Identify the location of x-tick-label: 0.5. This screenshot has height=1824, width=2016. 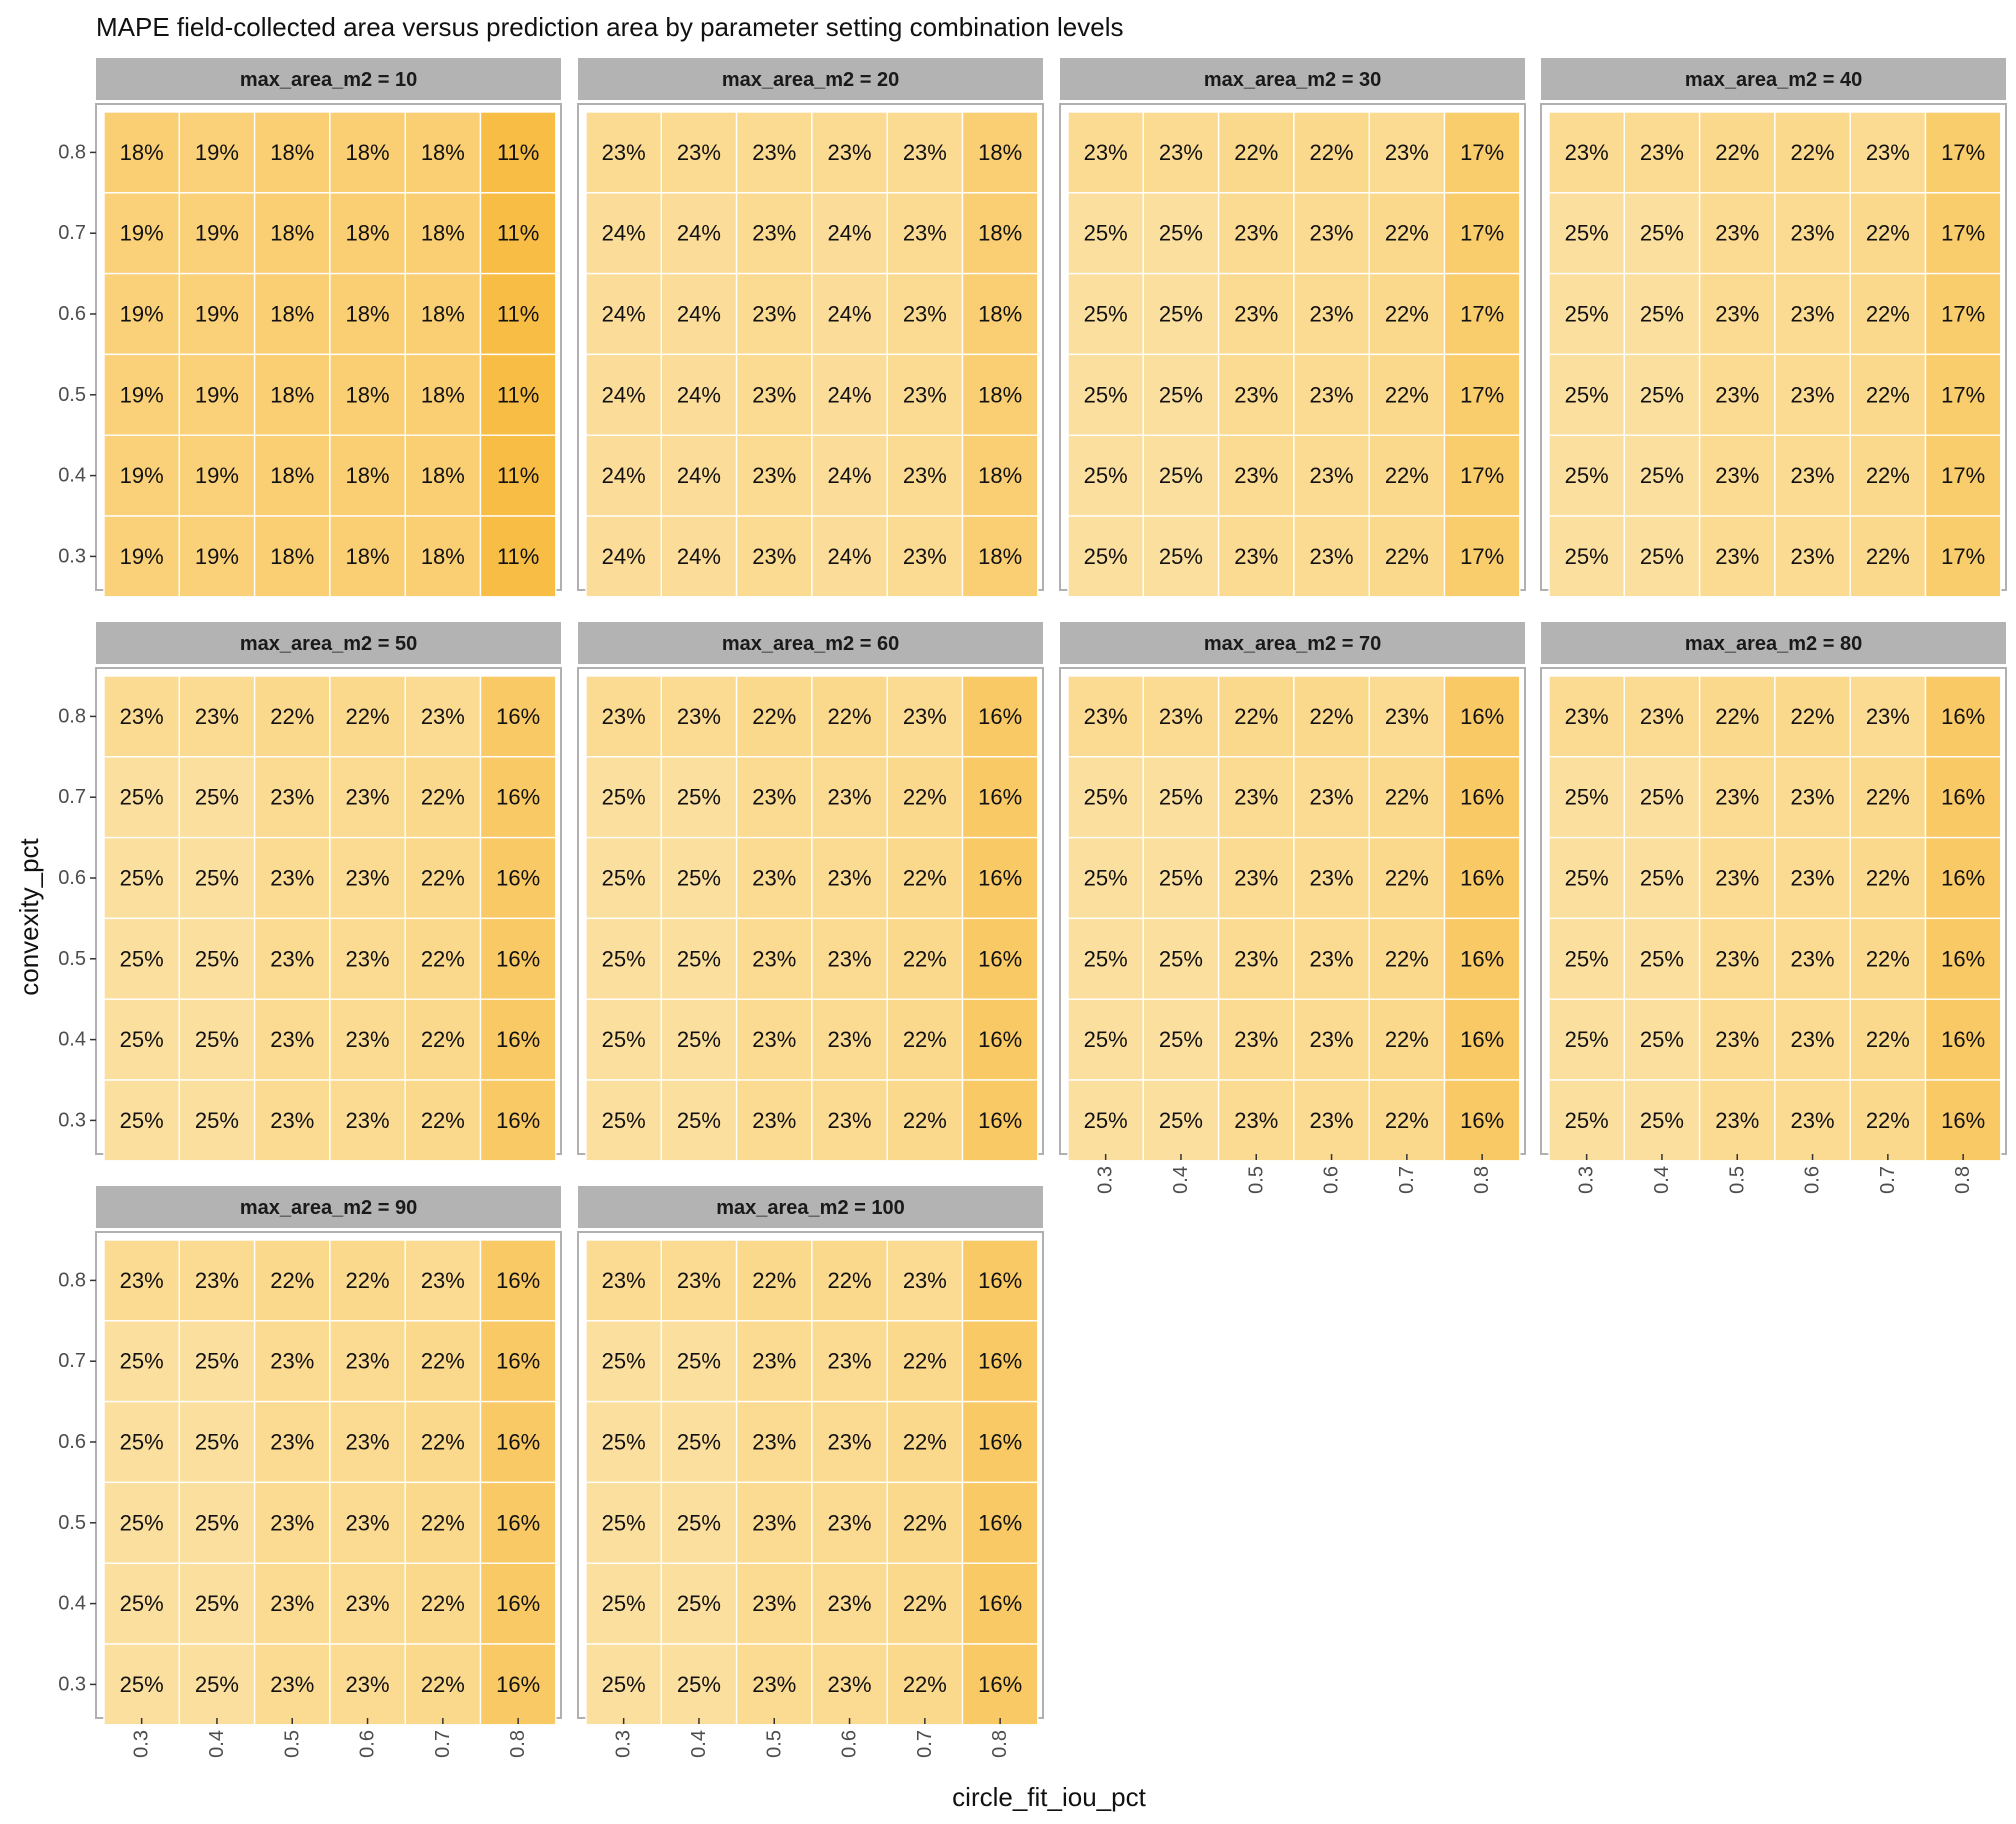
(1256, 1180).